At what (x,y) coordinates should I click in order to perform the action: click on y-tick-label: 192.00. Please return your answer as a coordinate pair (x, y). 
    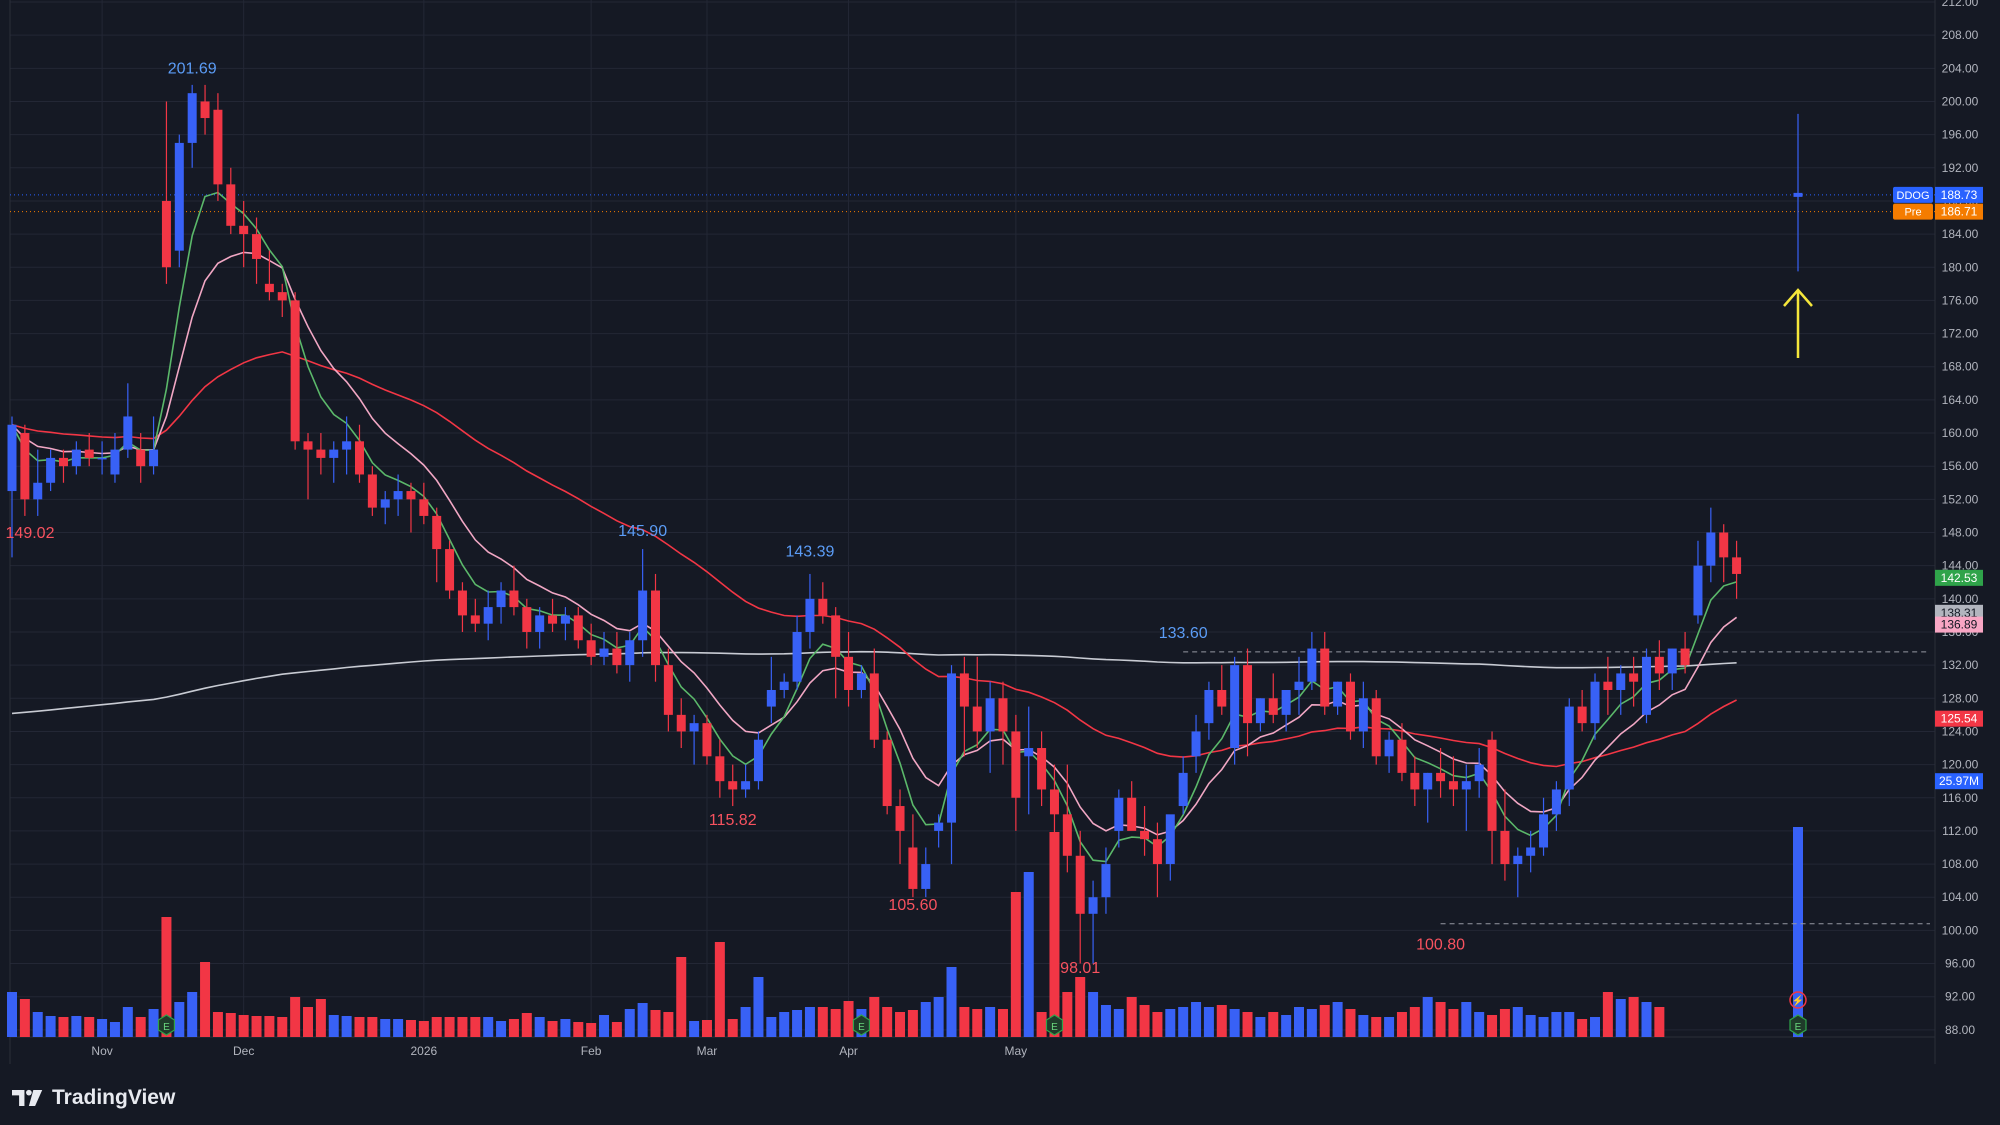
    Looking at the image, I should click on (1960, 168).